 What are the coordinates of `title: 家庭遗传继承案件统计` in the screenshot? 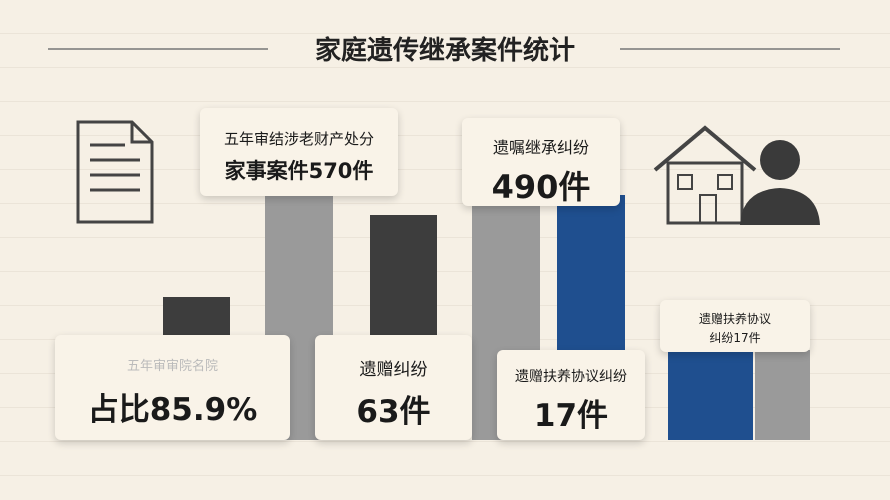 It's located at (444, 51).